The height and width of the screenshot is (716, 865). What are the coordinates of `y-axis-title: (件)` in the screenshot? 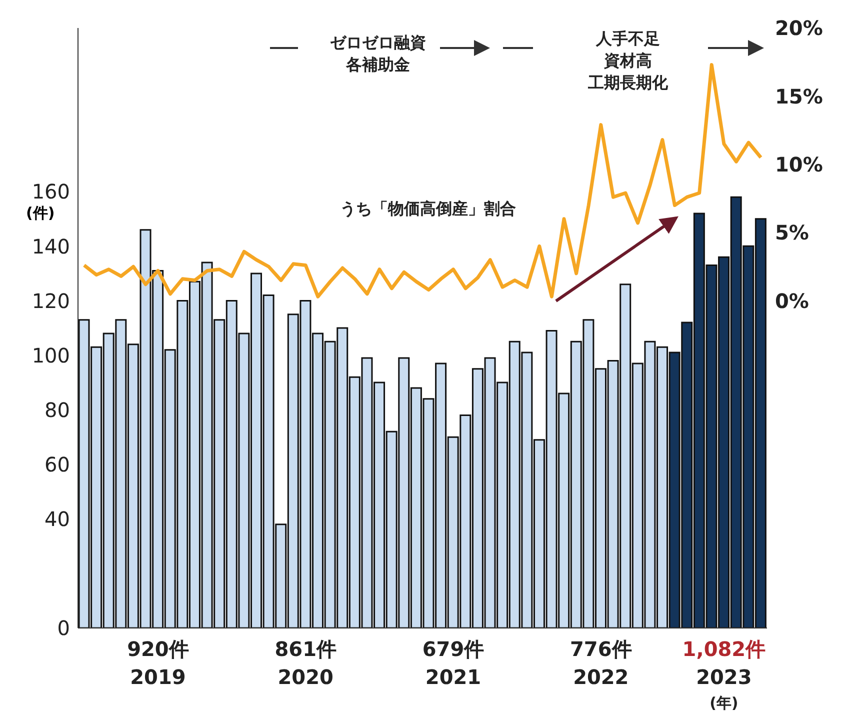 It's located at (40, 213).